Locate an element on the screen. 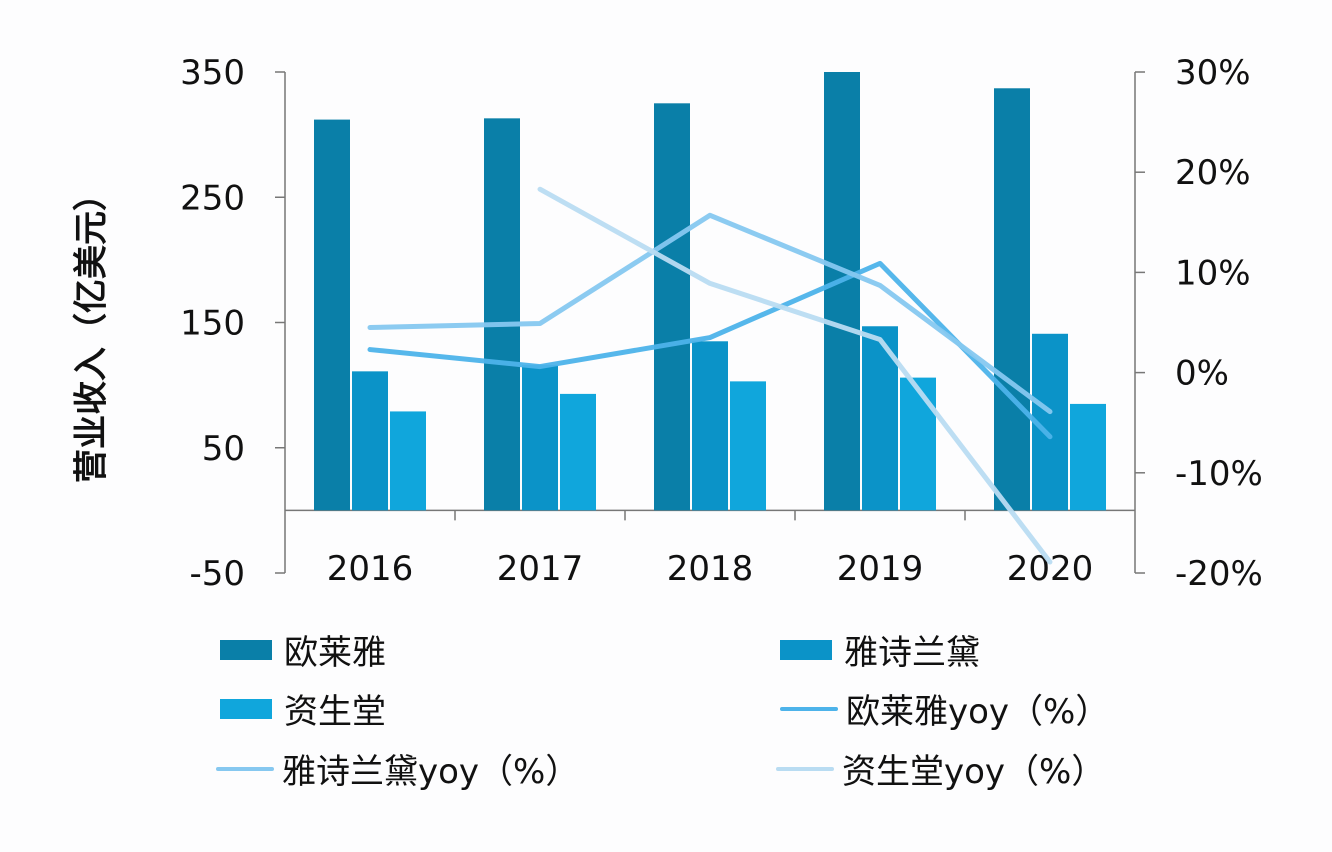 The image size is (1332, 852). x-tick-label: 2016 is located at coordinates (370, 569).